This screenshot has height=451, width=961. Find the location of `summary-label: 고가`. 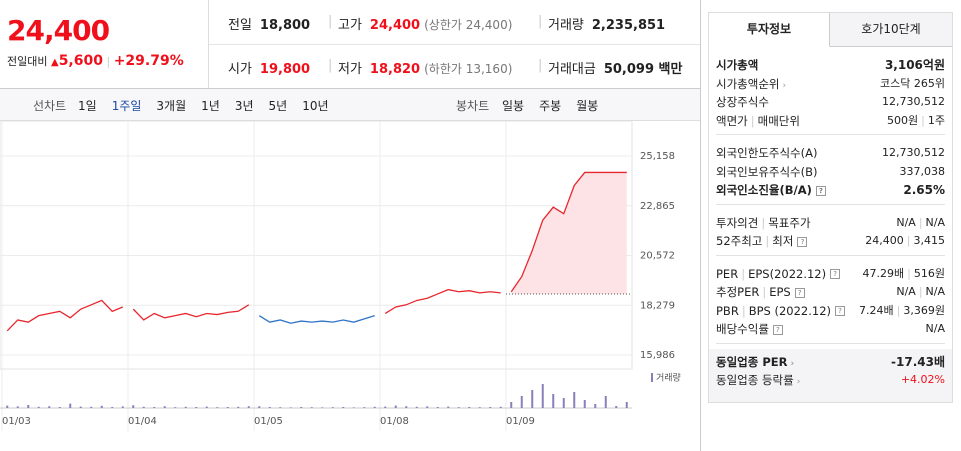

summary-label: 고가 is located at coordinates (350, 25).